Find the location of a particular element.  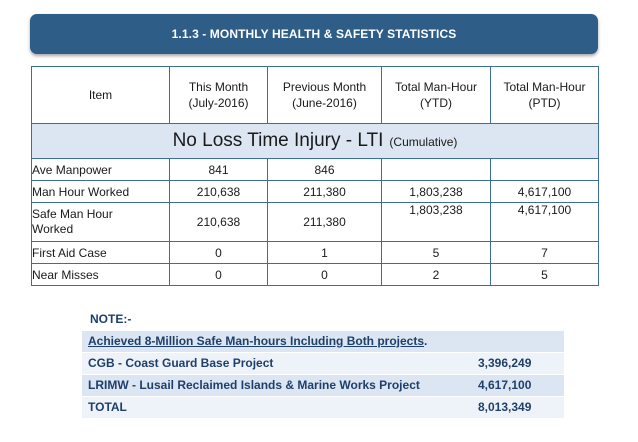

project-row: CGB - Coast Guard Base Project 3,396,249 is located at coordinates (323, 363).